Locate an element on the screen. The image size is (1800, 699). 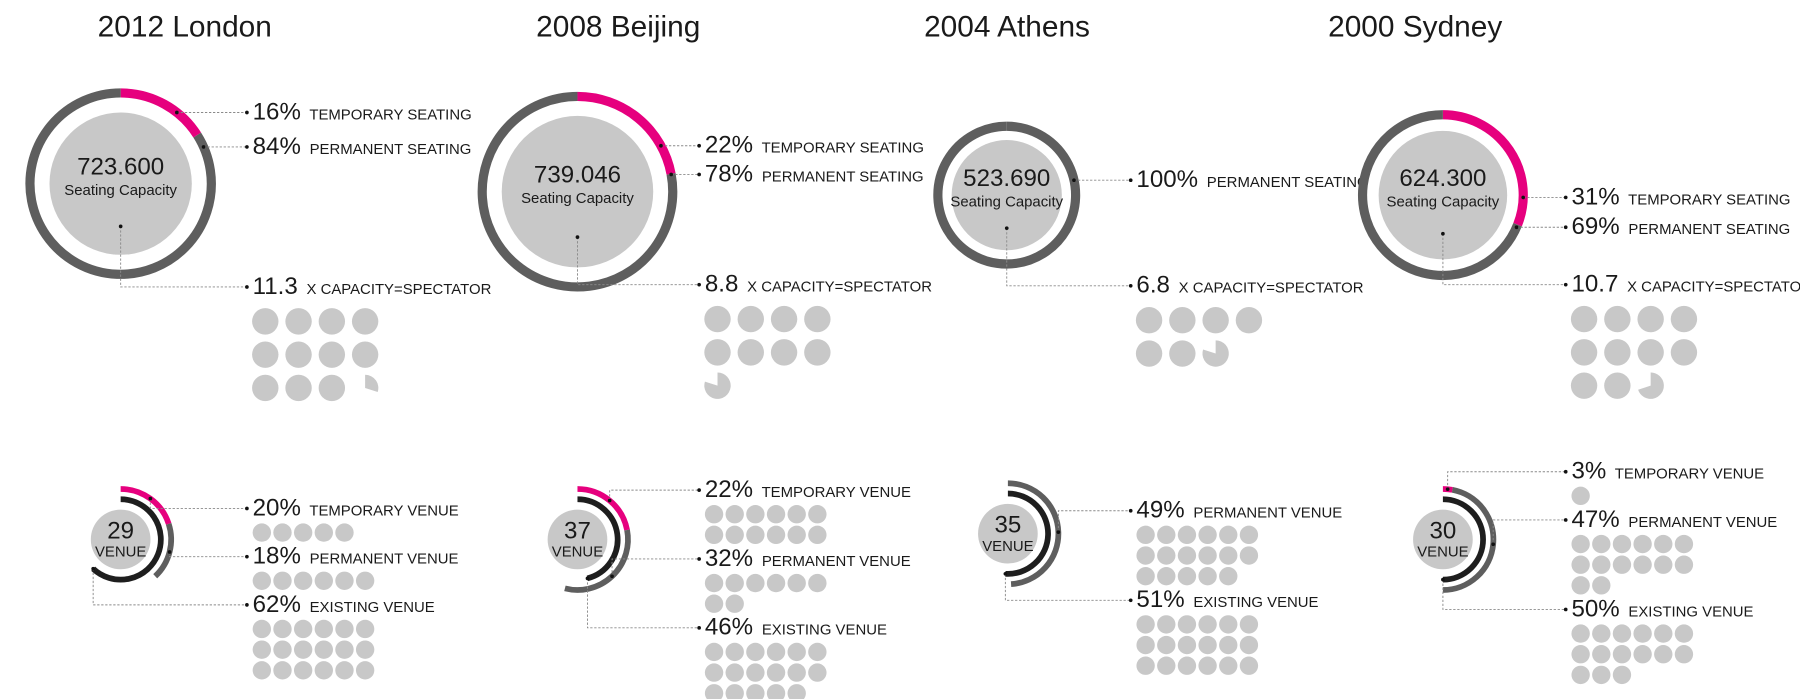
city-title: 2000 Sydney is located at coordinates (1415, 27).